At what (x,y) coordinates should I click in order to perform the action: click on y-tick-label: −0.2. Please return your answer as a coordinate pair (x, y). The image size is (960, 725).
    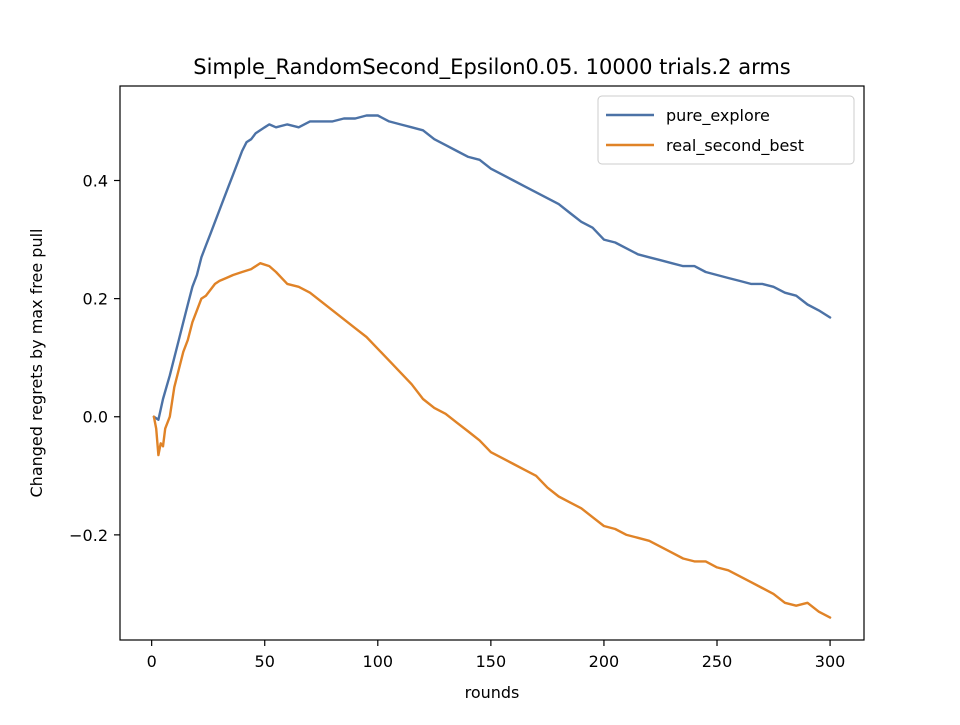
    Looking at the image, I should click on (88, 535).